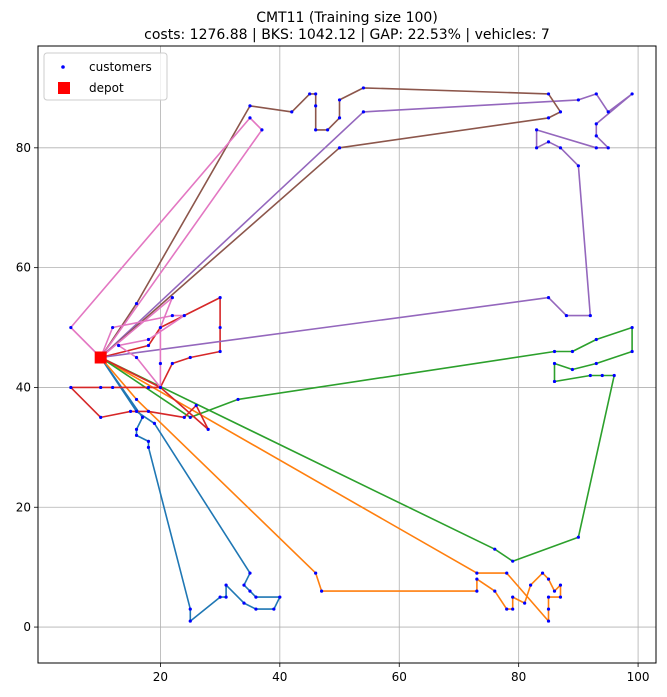  I want to click on x-tick-label: 100, so click(638, 677).